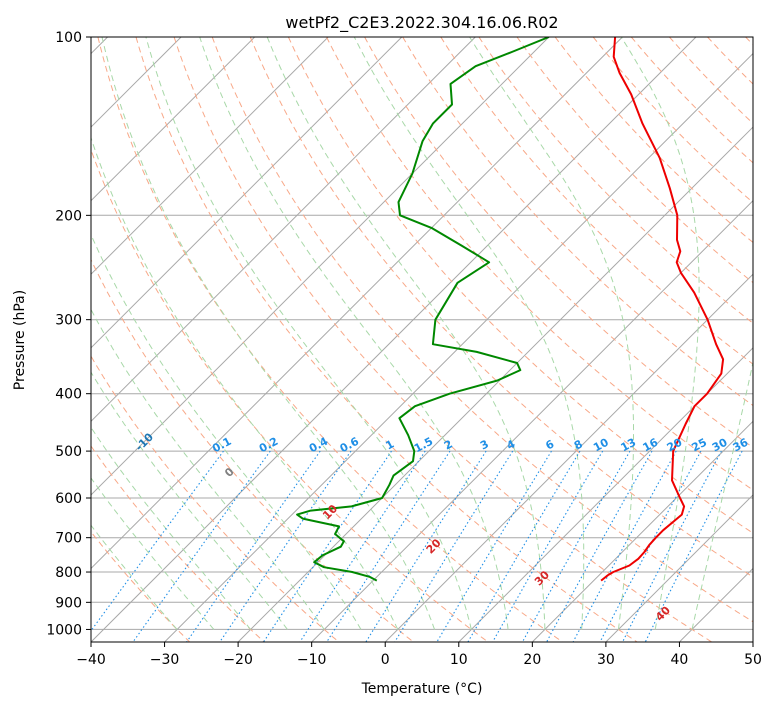 This screenshot has width=775, height=708. Describe the element at coordinates (64, 630) in the screenshot. I see `y-tick-label: 1000` at that location.